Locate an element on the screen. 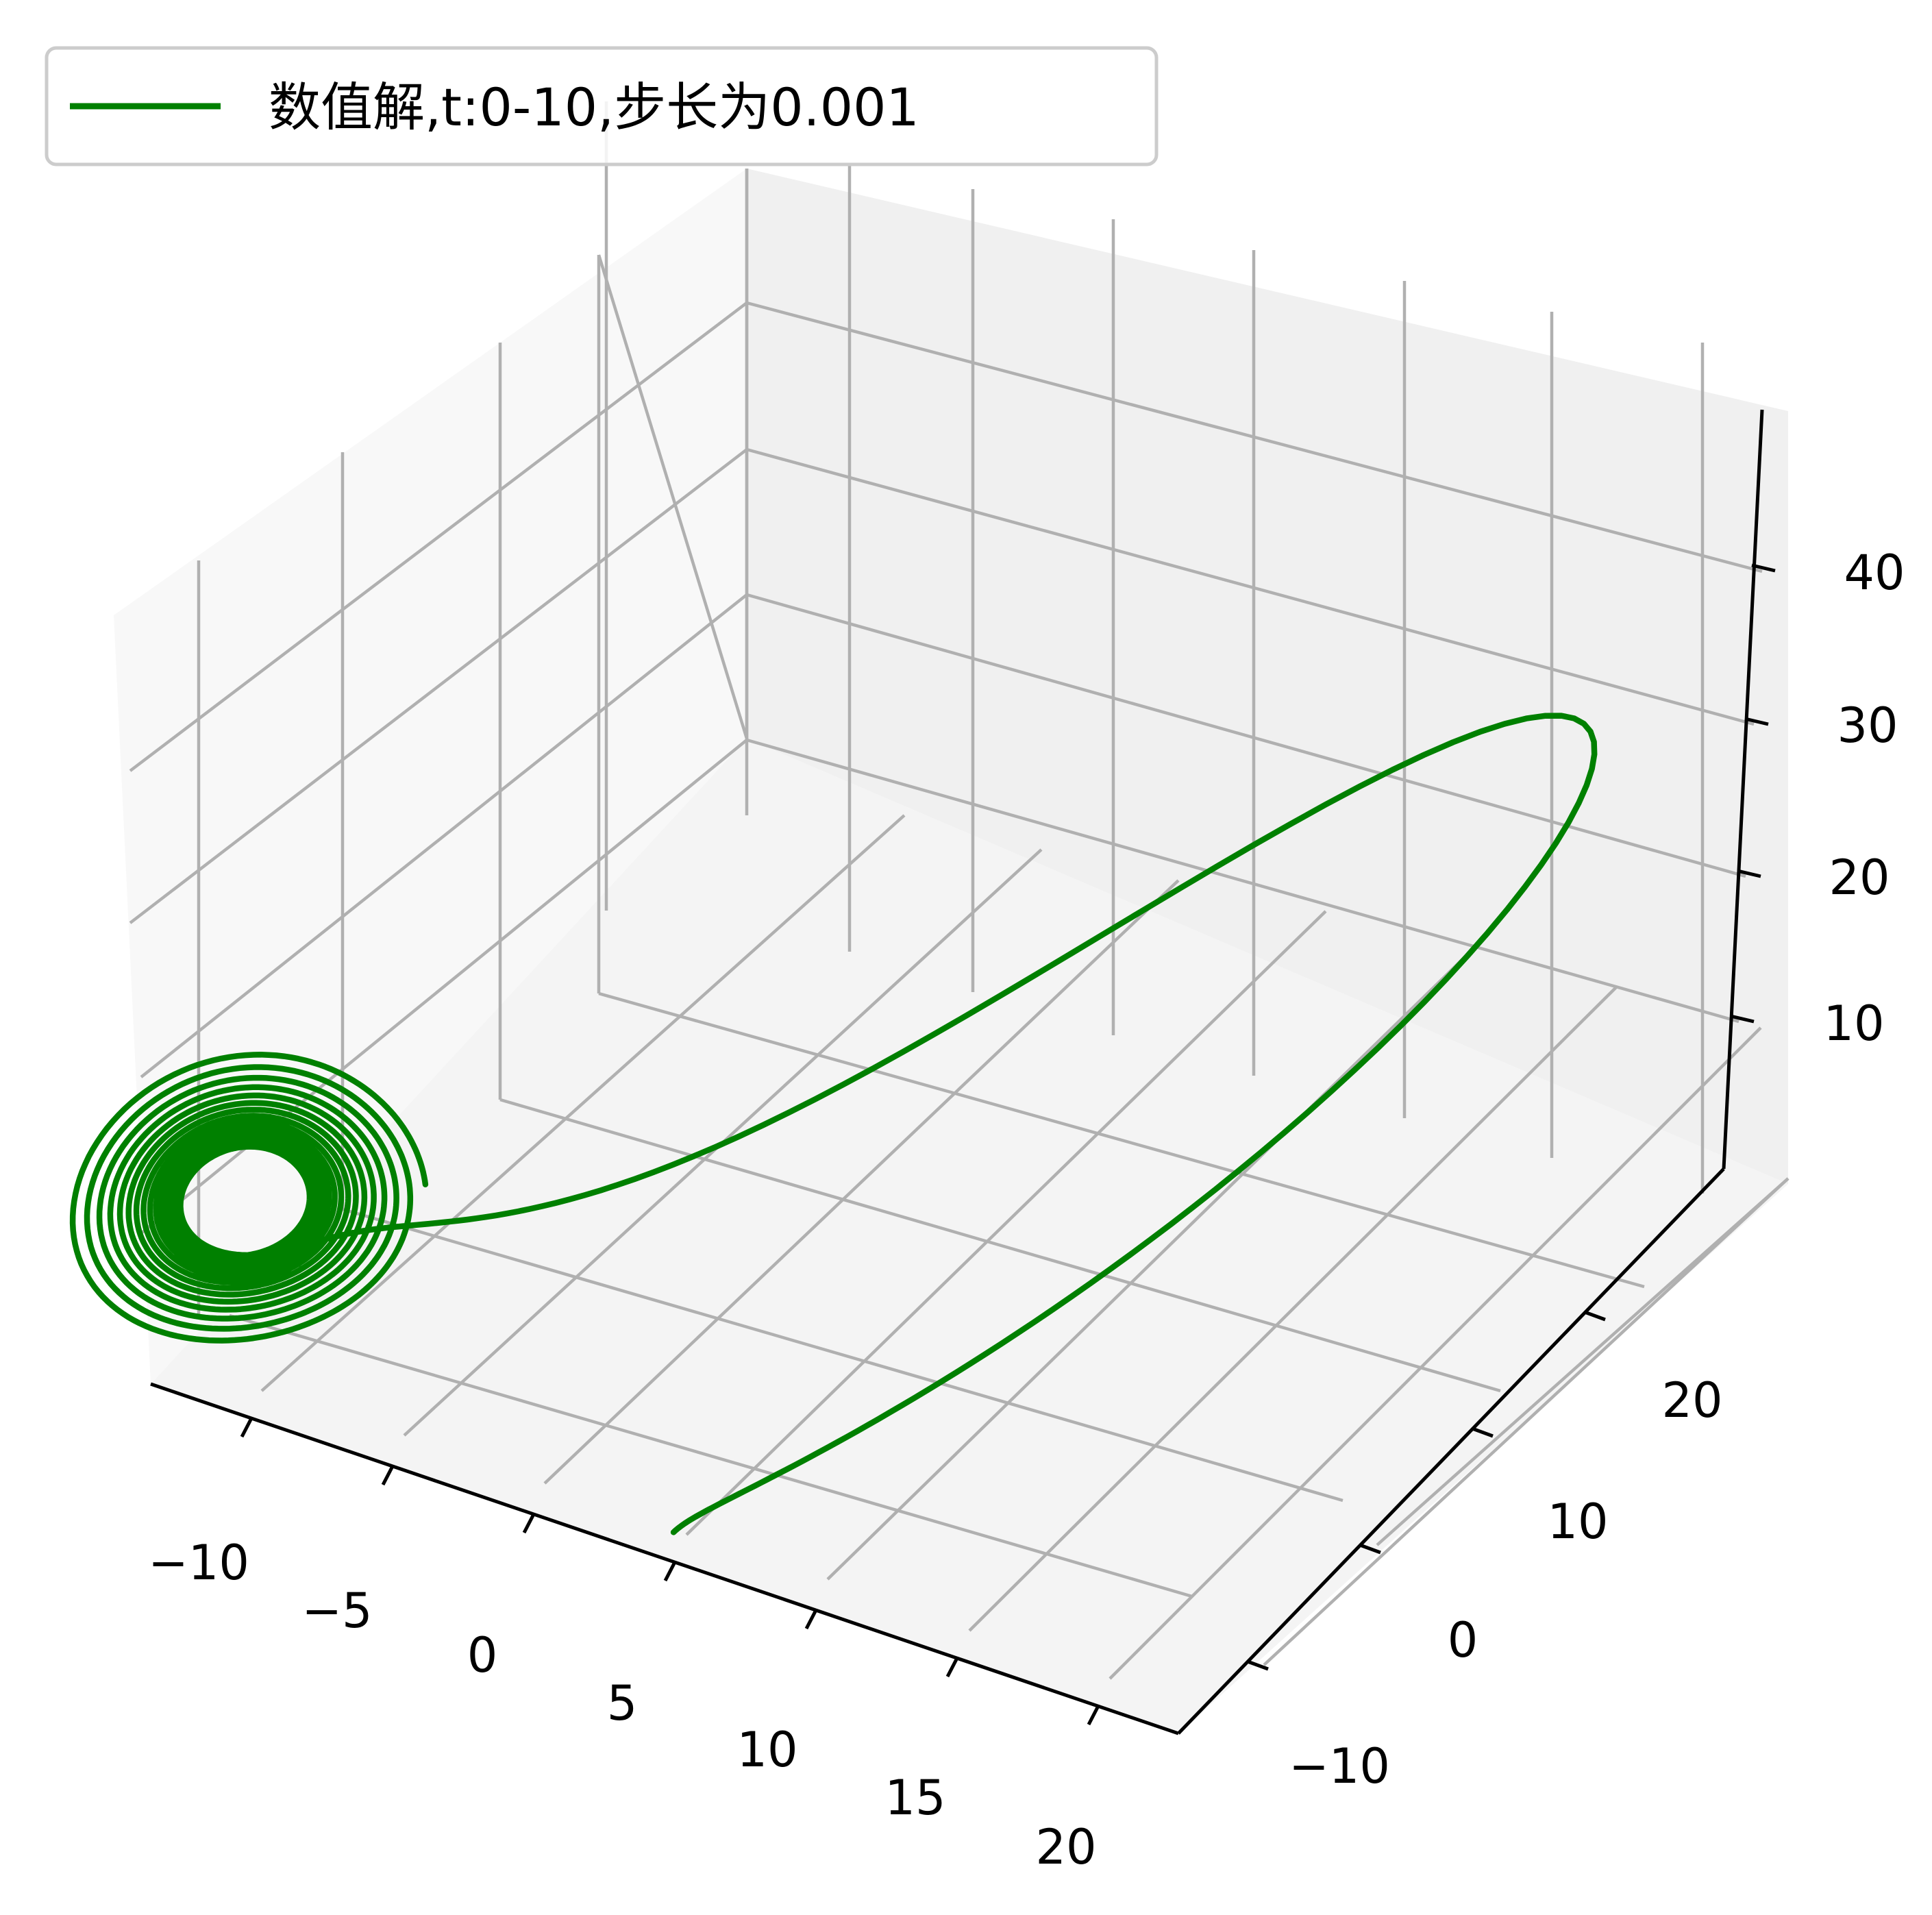 Image resolution: width=1932 pixels, height=1915 pixels. z-tick-label: 20 is located at coordinates (1859, 878).